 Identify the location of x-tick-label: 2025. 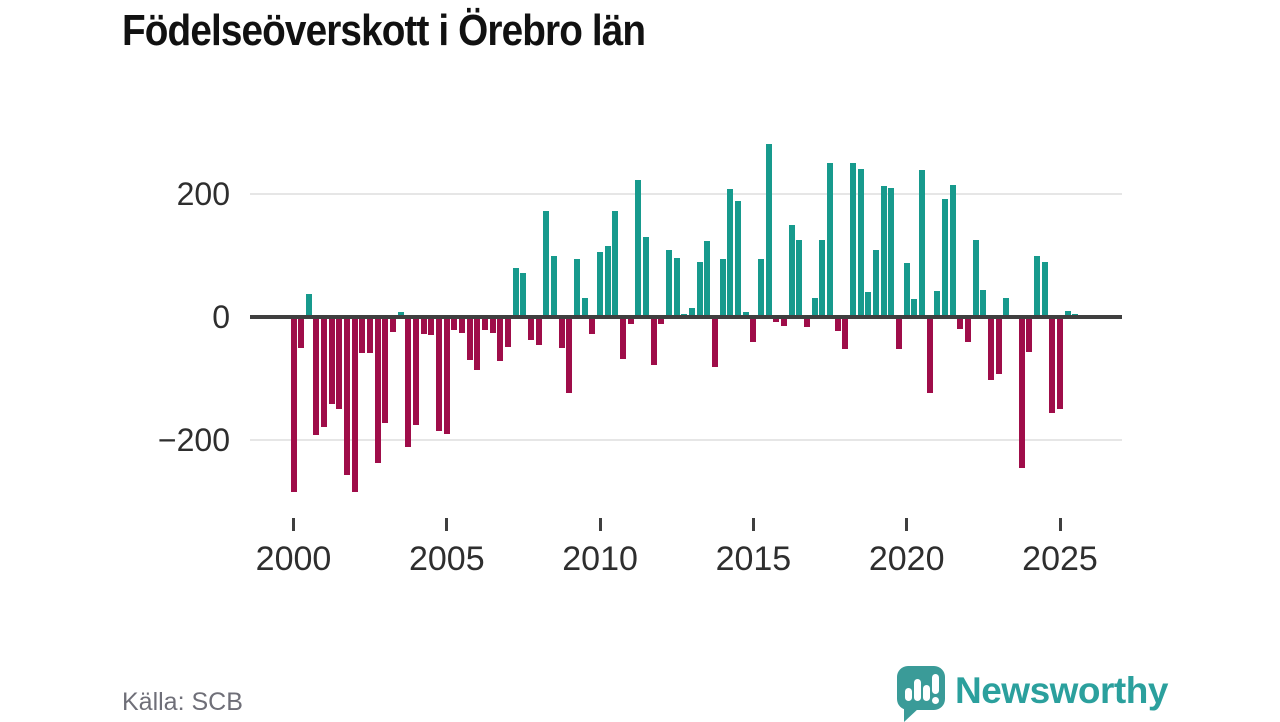
(1060, 559).